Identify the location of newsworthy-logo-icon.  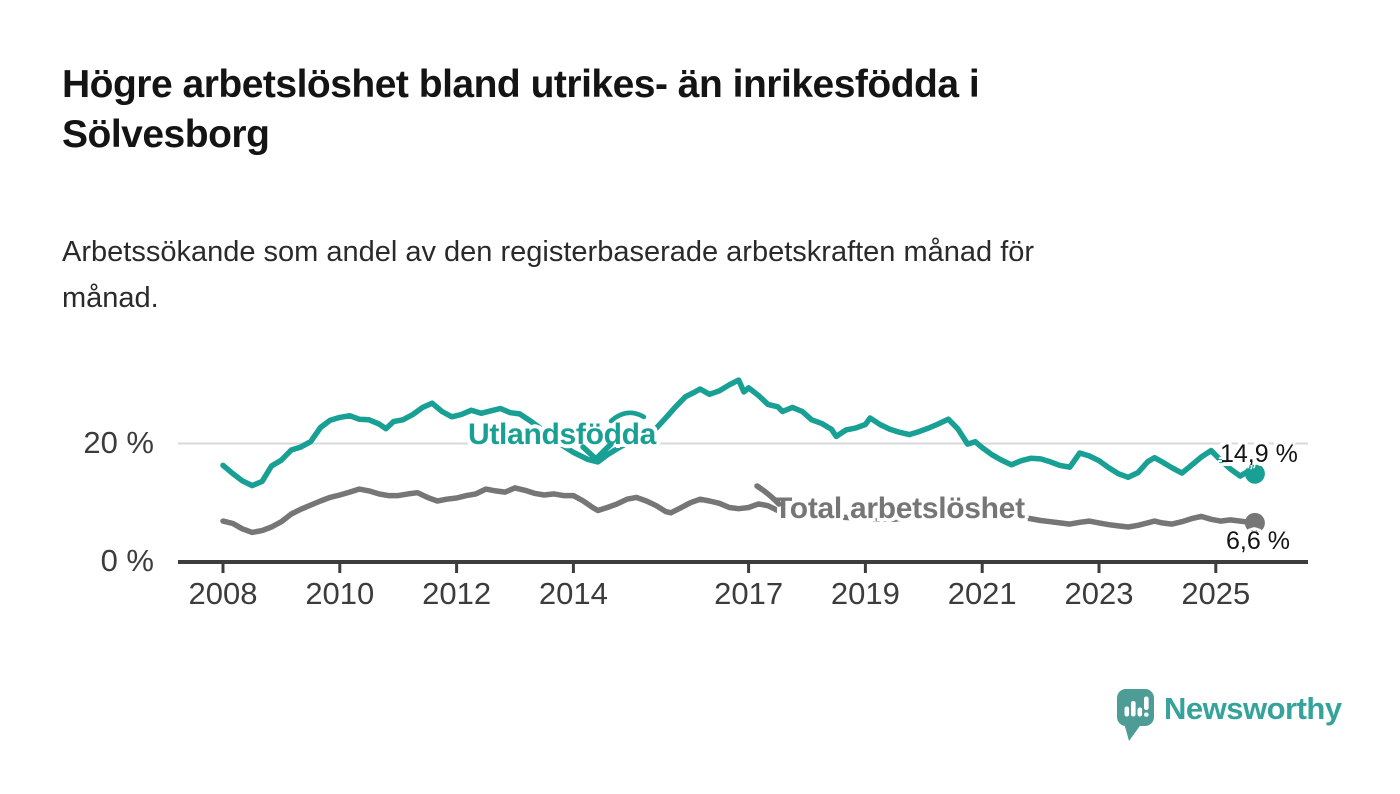
(1135, 715).